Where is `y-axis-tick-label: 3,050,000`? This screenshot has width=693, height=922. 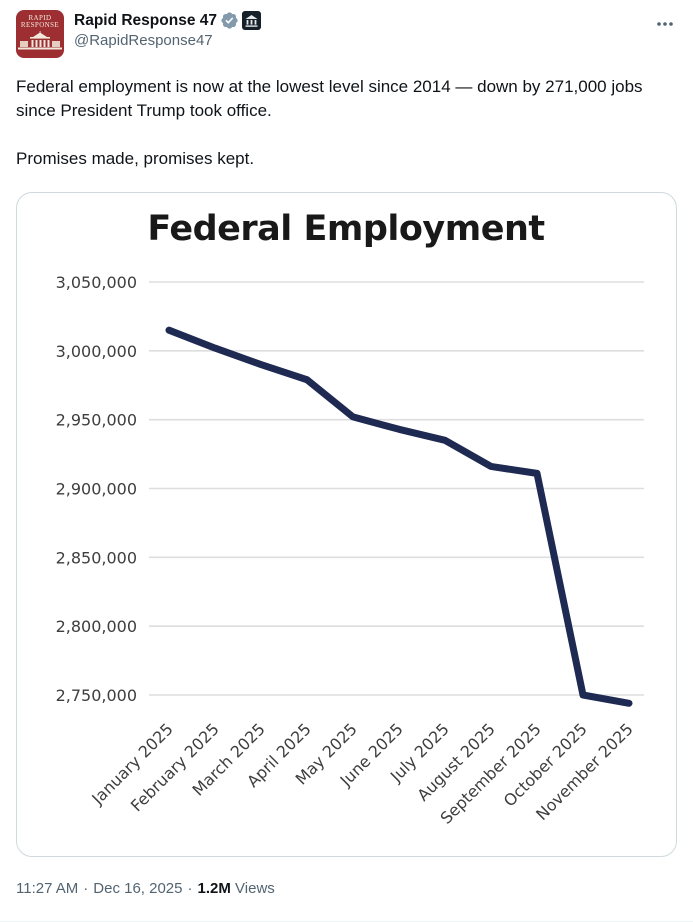
y-axis-tick-label: 3,050,000 is located at coordinates (96, 282).